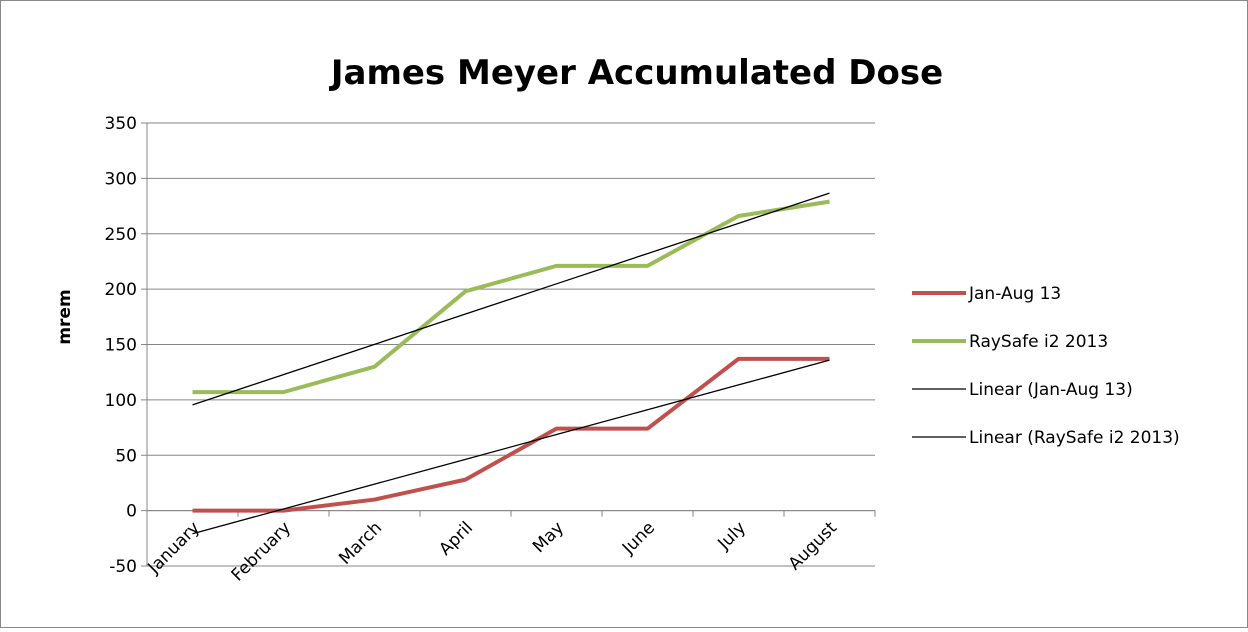 The height and width of the screenshot is (632, 1248). Describe the element at coordinates (126, 456) in the screenshot. I see `y-tick-label: 50` at that location.